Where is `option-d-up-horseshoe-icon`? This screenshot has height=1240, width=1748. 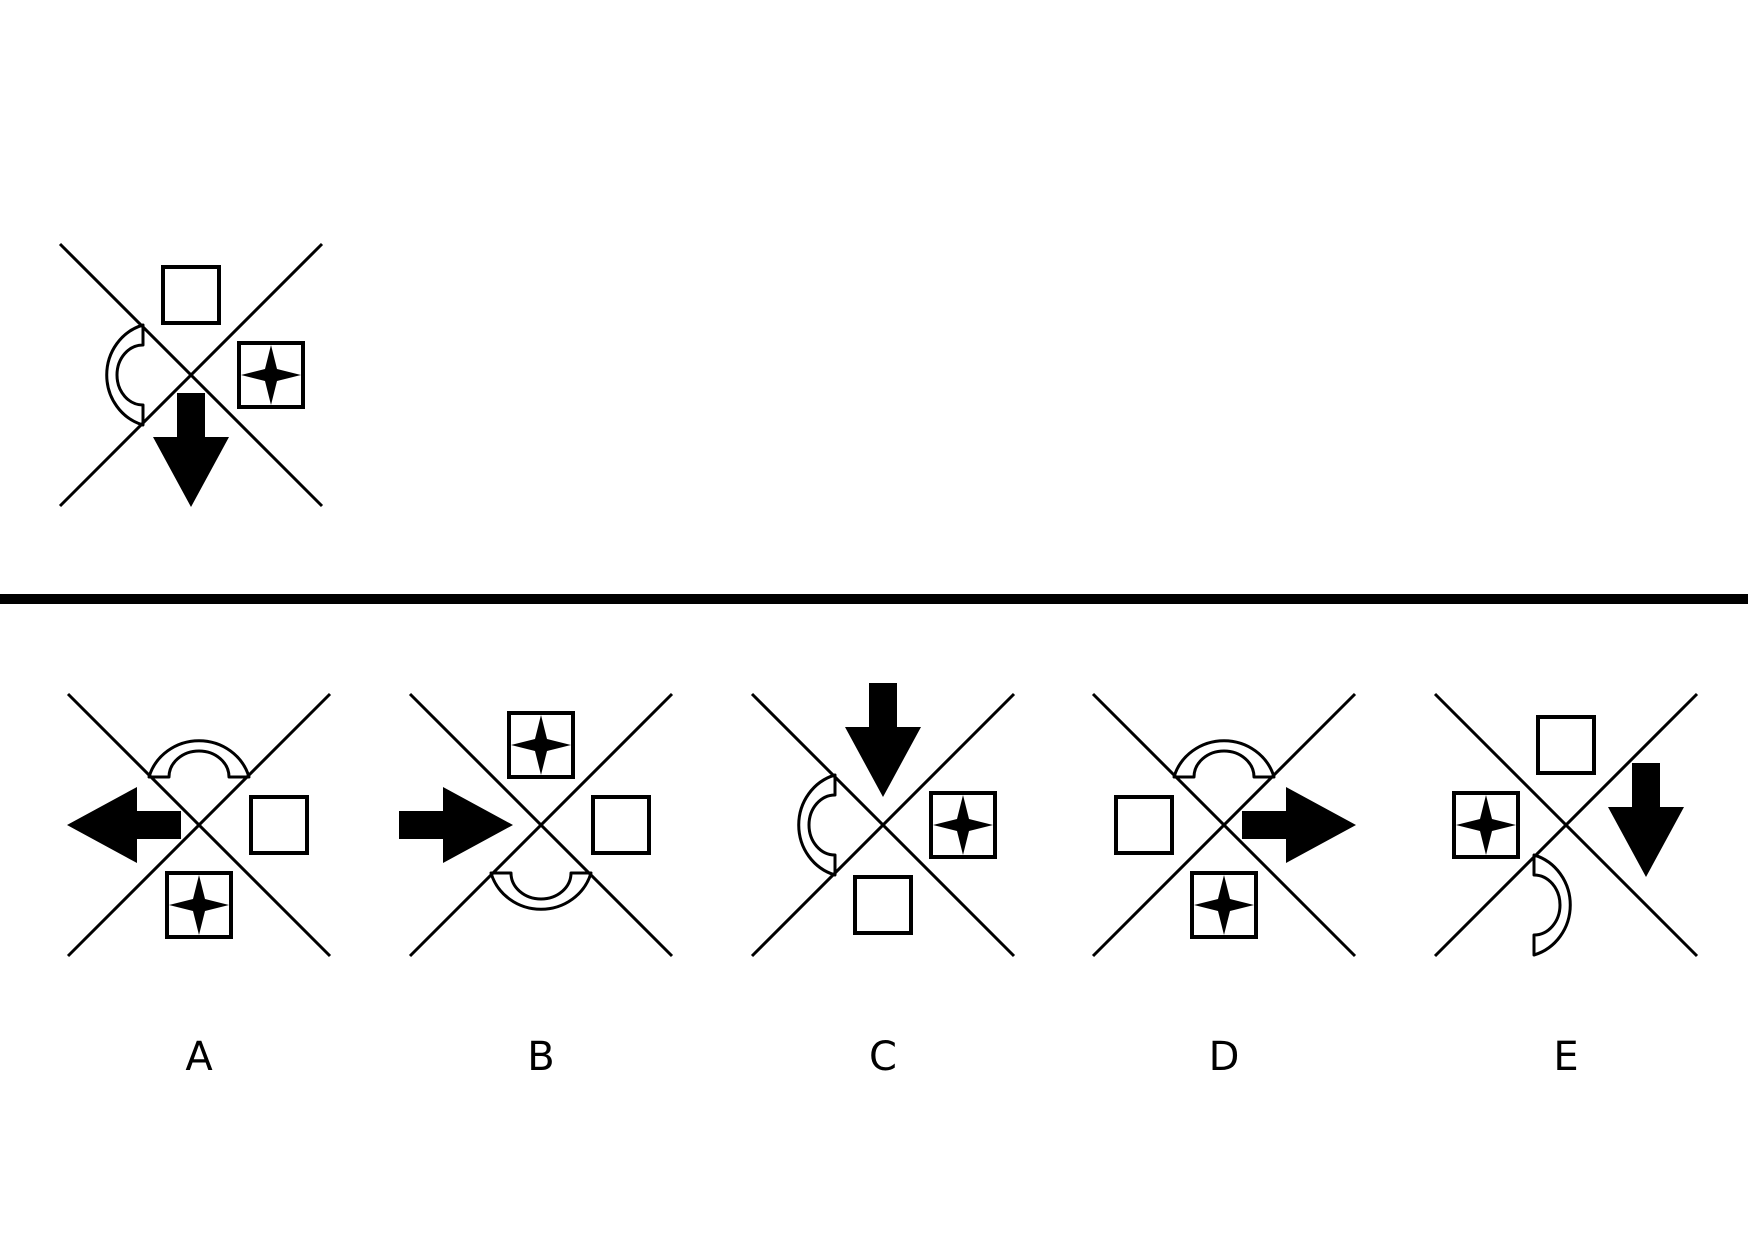 option-d-up-horseshoe-icon is located at coordinates (1224, 759).